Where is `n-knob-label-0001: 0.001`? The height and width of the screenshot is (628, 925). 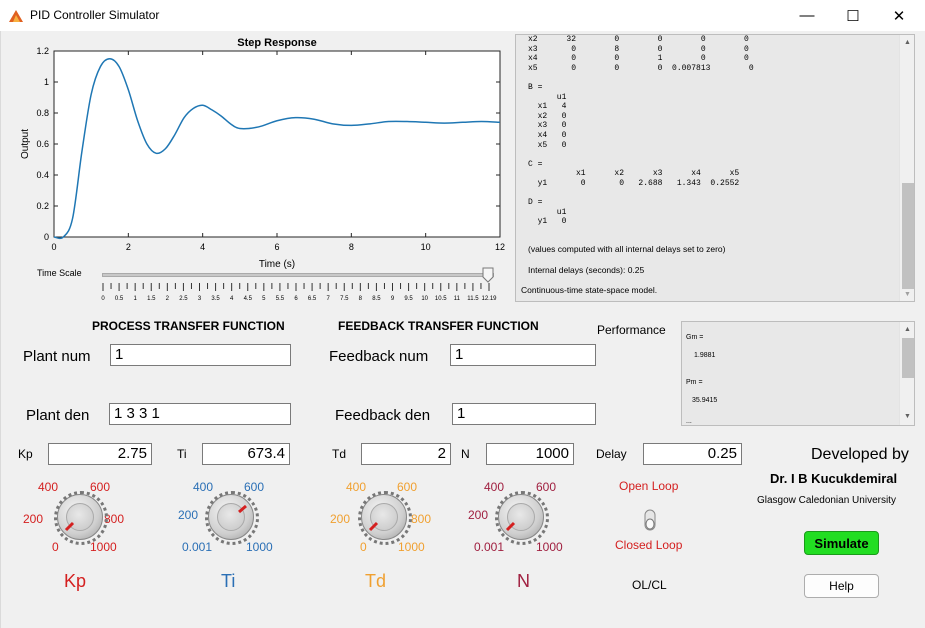 n-knob-label-0001: 0.001 is located at coordinates (489, 547).